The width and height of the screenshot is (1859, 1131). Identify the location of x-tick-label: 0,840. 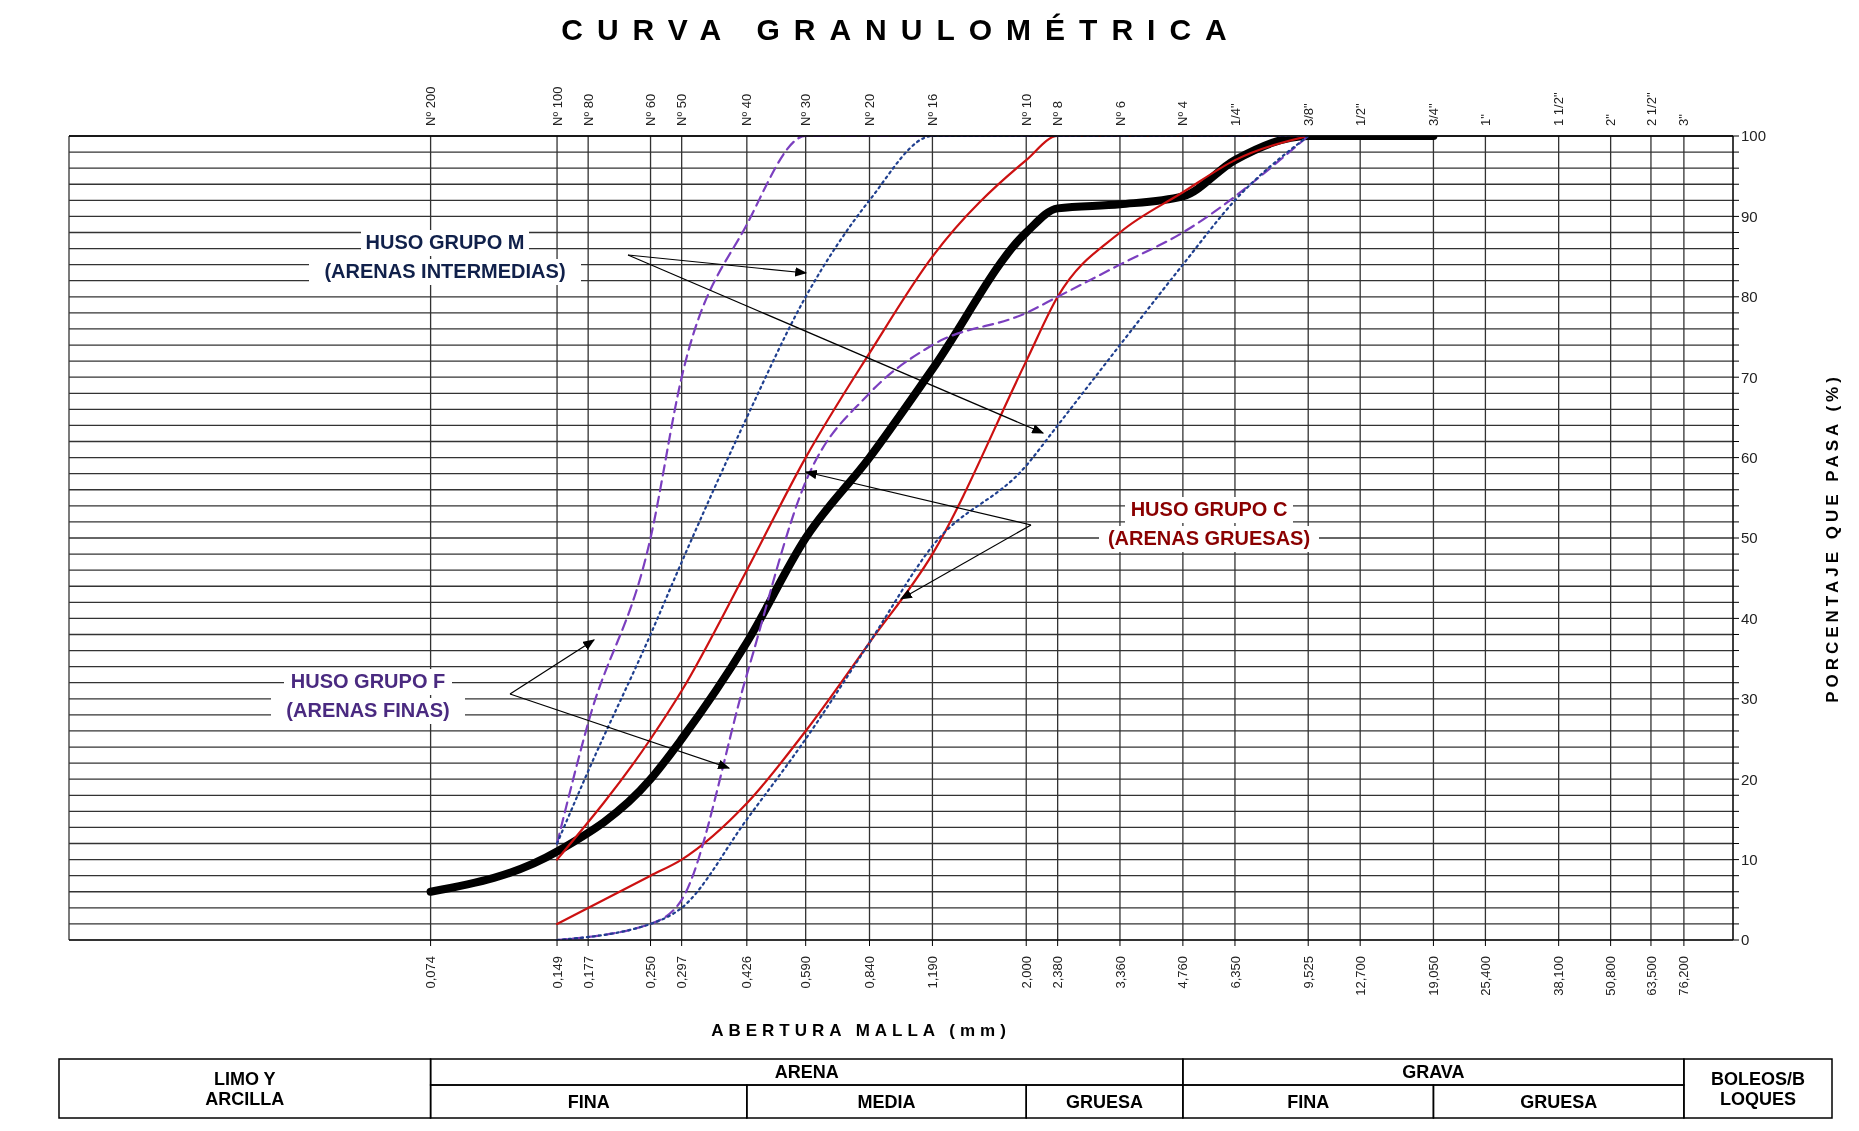
(870, 972).